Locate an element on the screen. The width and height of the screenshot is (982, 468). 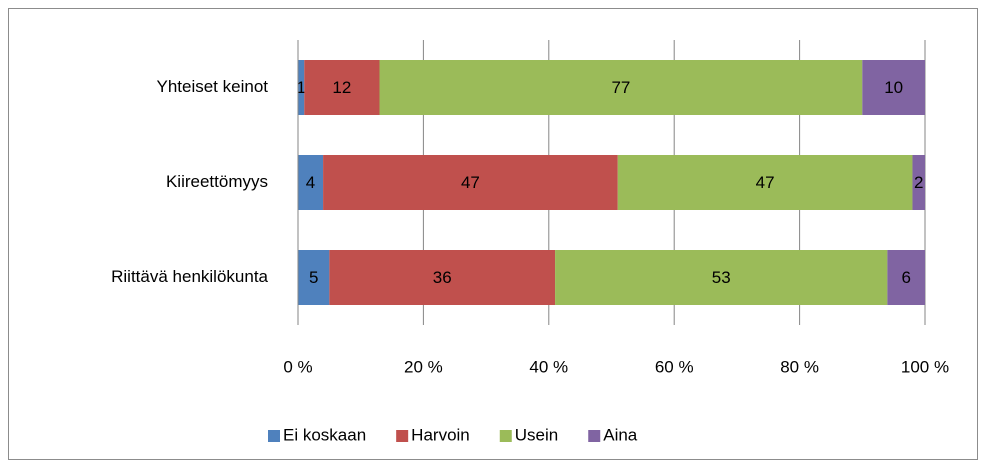
data-label: 36 is located at coordinates (442, 277).